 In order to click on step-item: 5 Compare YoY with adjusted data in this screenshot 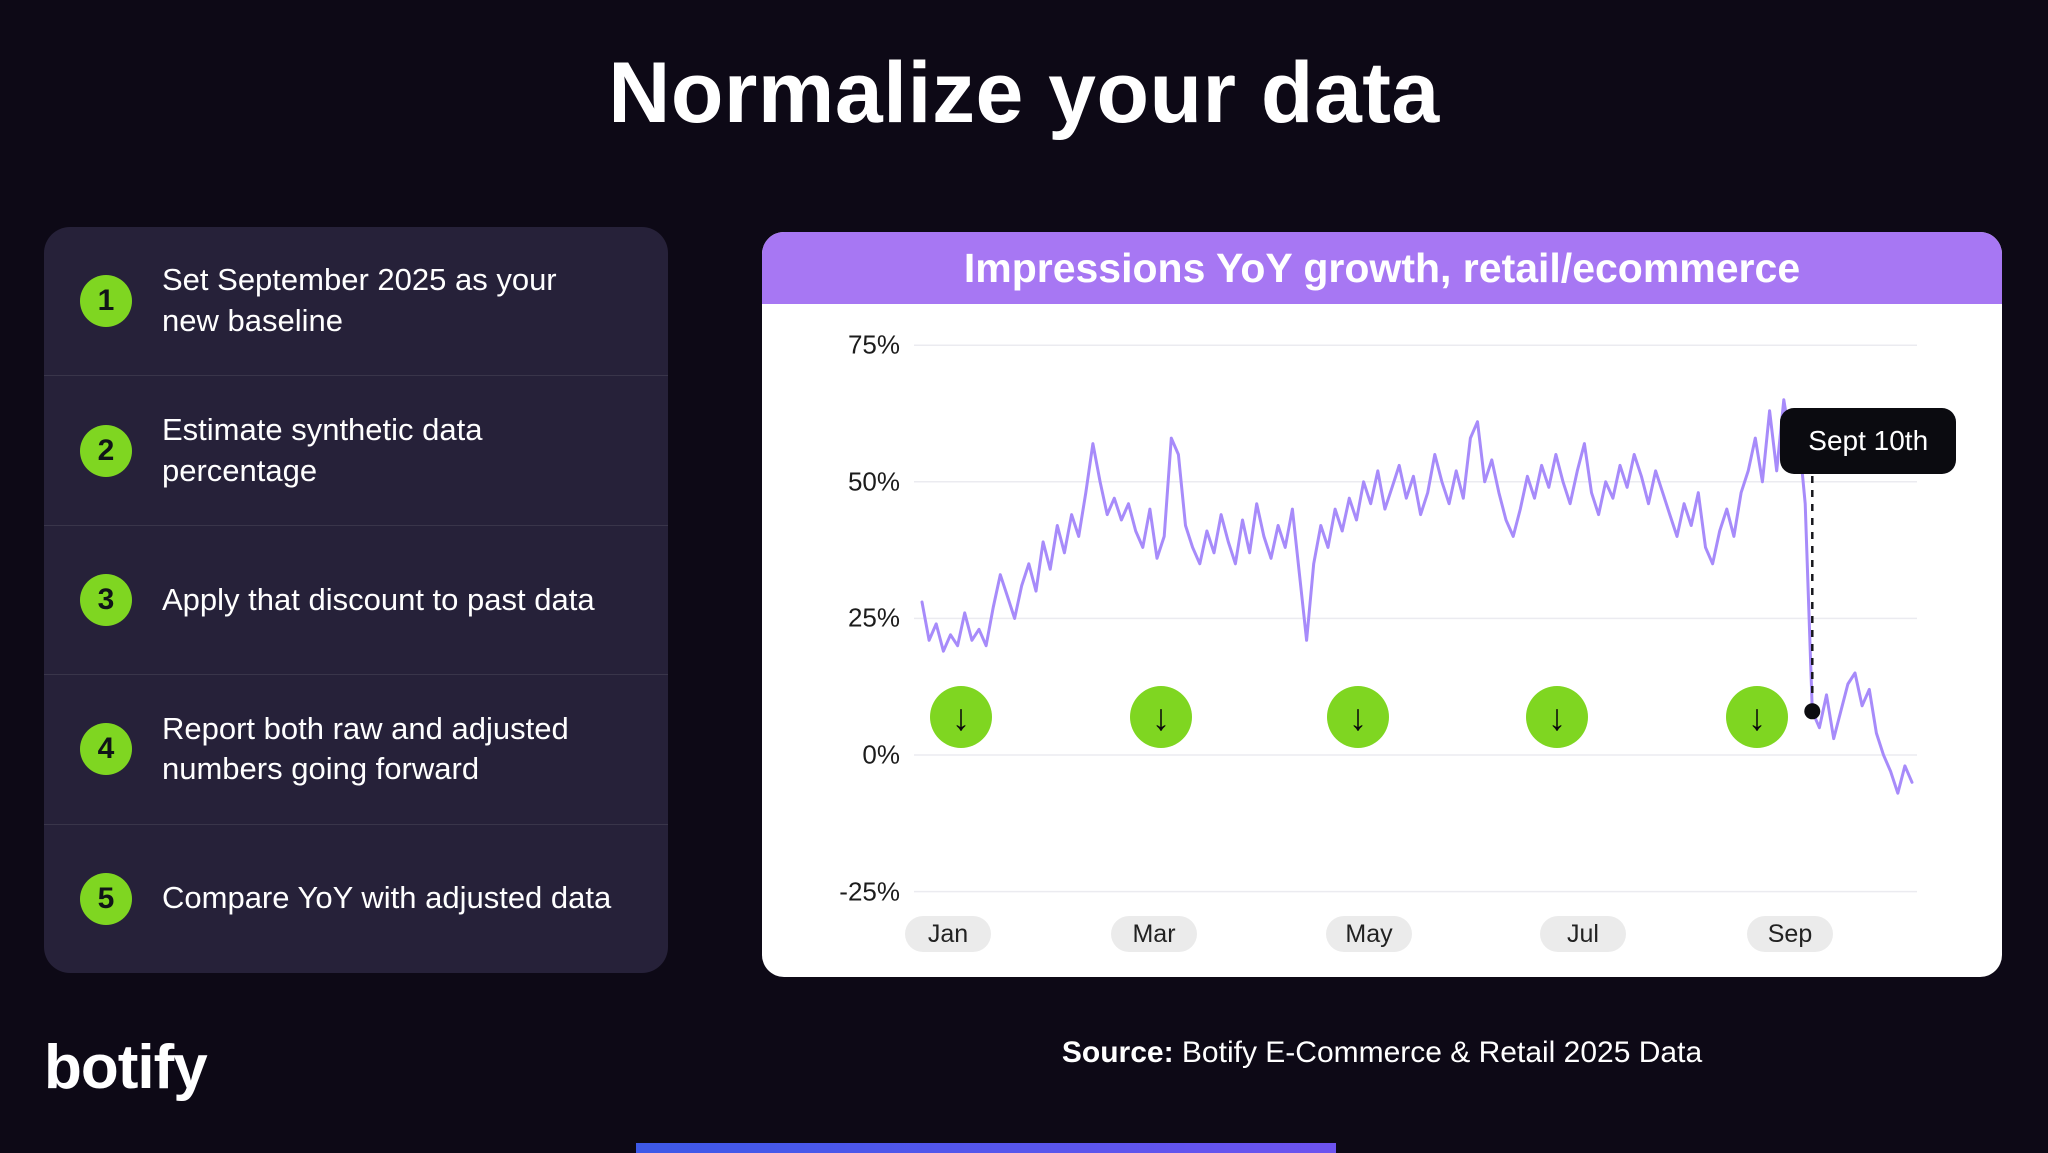, I will do `click(356, 898)`.